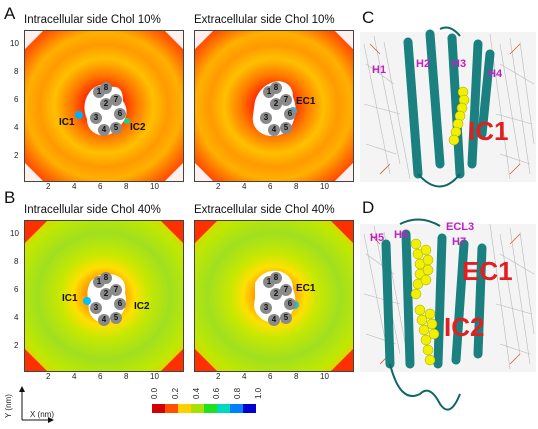  Describe the element at coordinates (42, 414) in the screenshot. I see `axes-key-x-label: X (nm)` at that location.